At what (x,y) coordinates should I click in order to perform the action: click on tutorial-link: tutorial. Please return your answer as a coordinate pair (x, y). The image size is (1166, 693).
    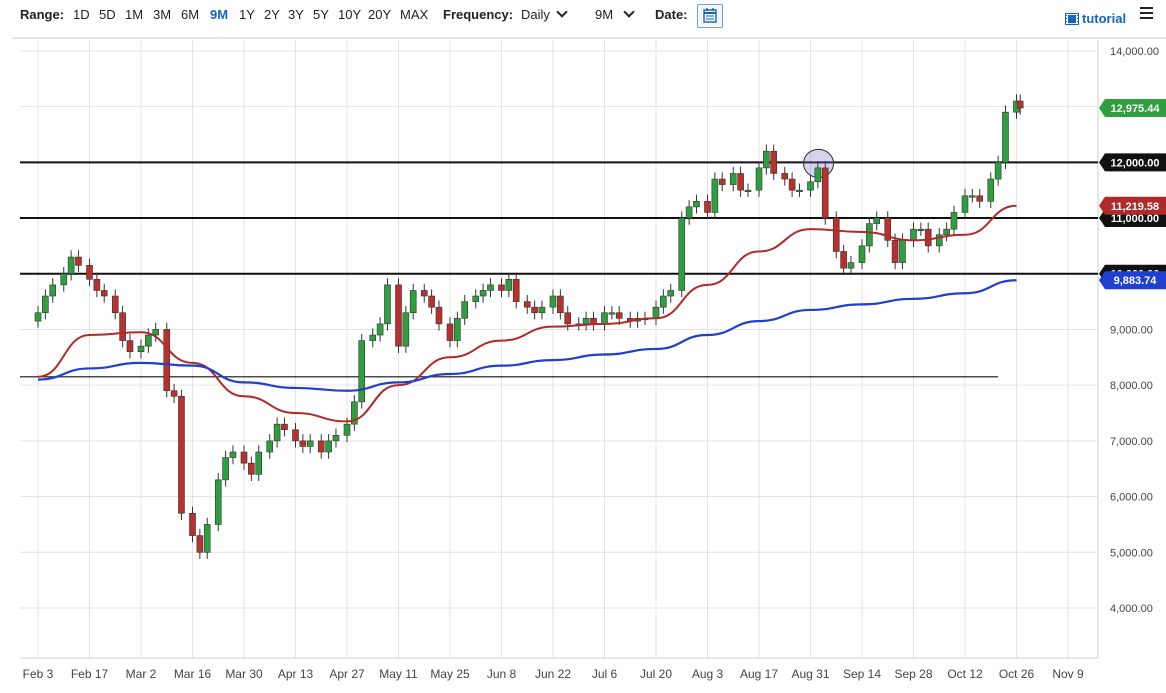
    Looking at the image, I should click on (1095, 18).